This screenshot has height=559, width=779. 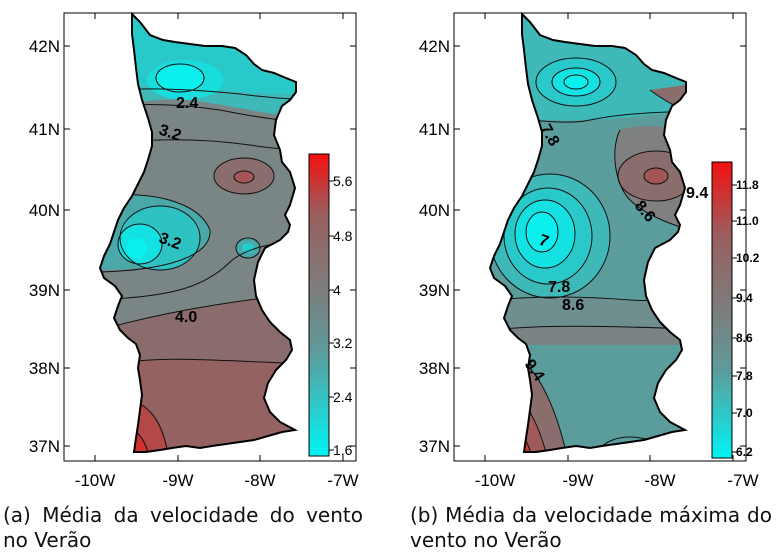 I want to click on colorbar-tick-label: 1.6, so click(x=343, y=450).